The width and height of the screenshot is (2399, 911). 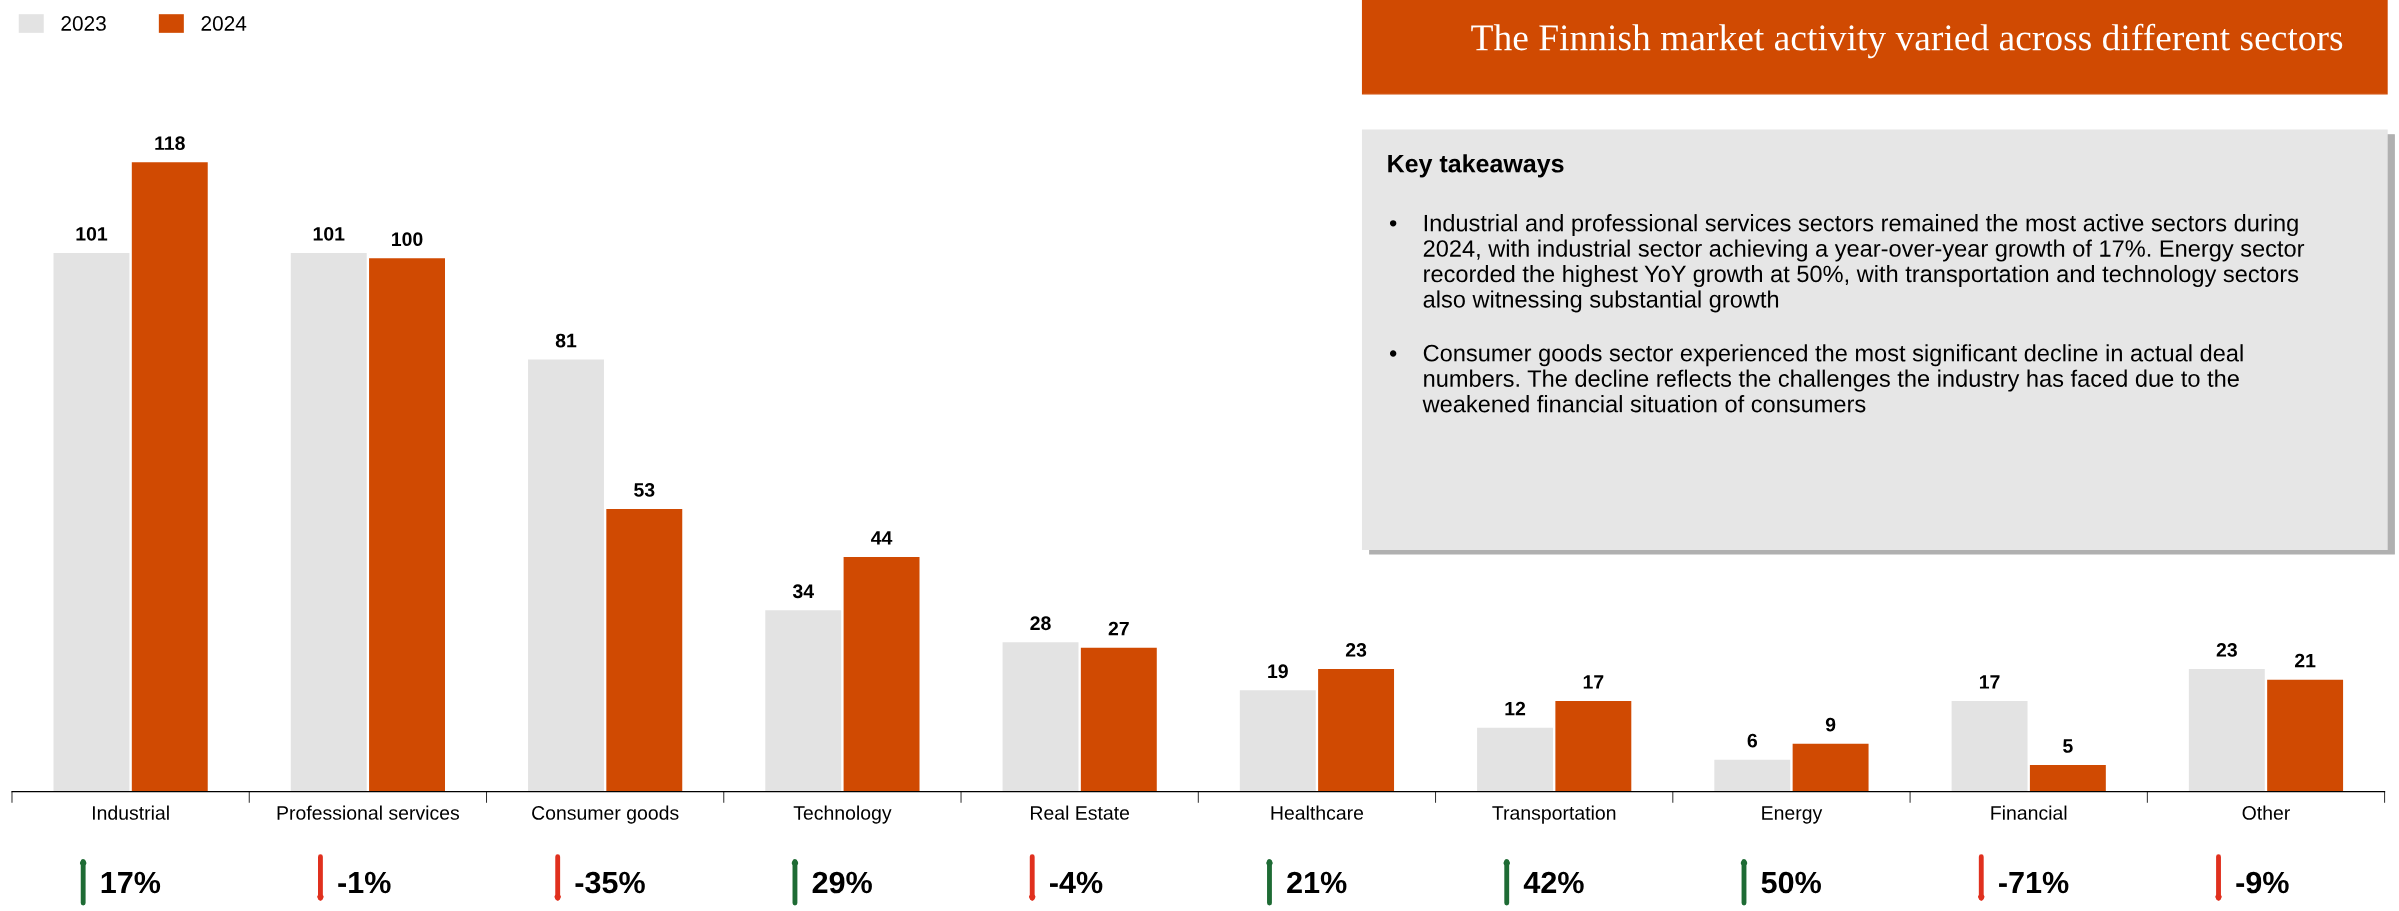 What do you see at coordinates (1553, 882) in the screenshot?
I see `text: 42%` at bounding box center [1553, 882].